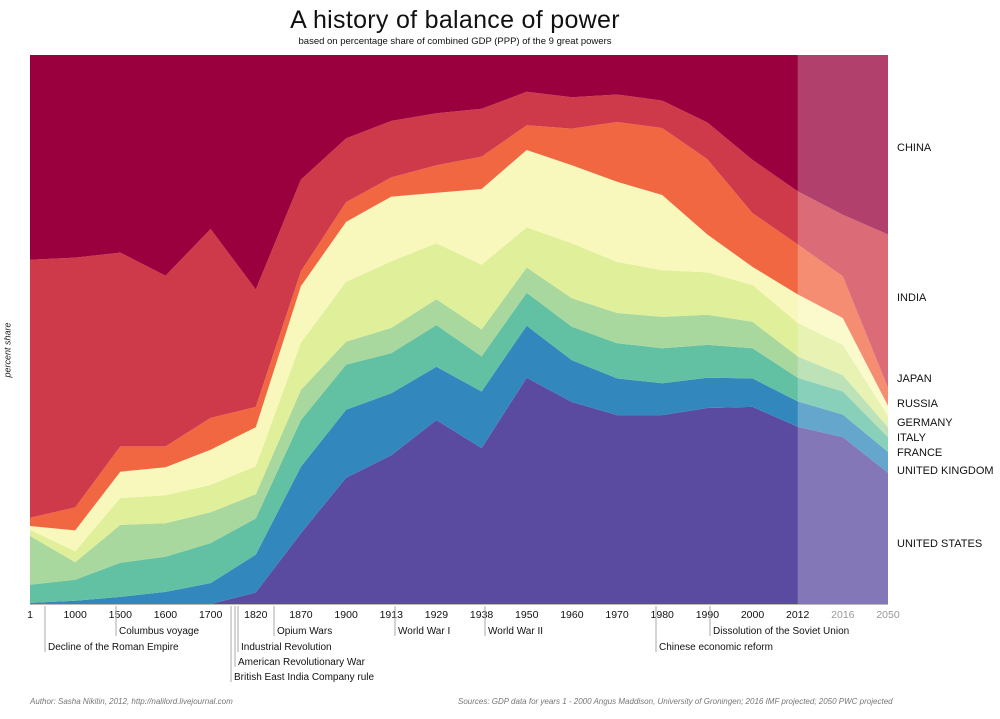 The width and height of the screenshot is (1000, 719). Describe the element at coordinates (304, 631) in the screenshot. I see `event-label: Opium Wars` at that location.